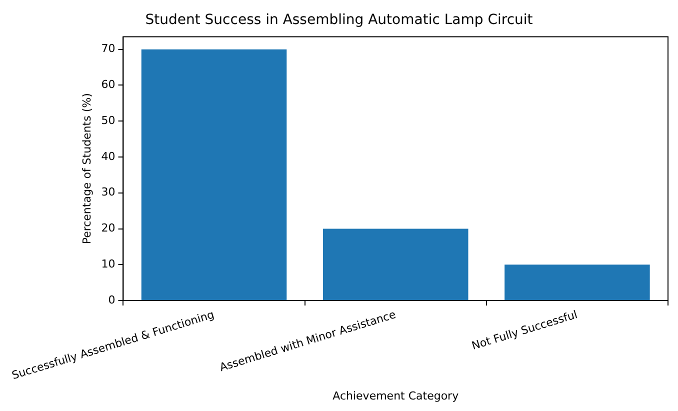  Describe the element at coordinates (396, 395) in the screenshot. I see `x-axis-title: Achievement Category` at that location.